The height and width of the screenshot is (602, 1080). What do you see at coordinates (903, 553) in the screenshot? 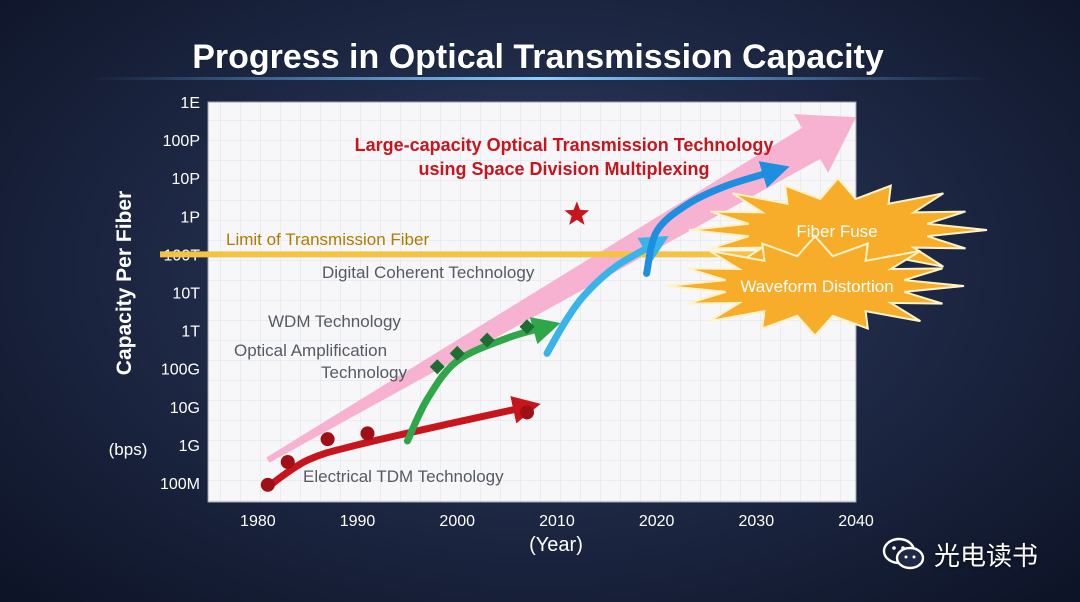
I see `wechat-icon` at bounding box center [903, 553].